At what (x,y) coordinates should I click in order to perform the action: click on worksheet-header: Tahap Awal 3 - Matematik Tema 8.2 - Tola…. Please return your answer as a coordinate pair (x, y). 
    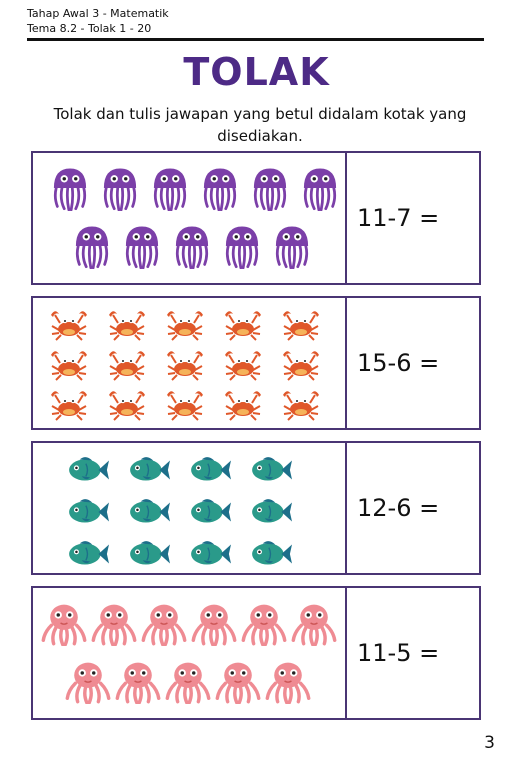
    Looking at the image, I should click on (98, 21).